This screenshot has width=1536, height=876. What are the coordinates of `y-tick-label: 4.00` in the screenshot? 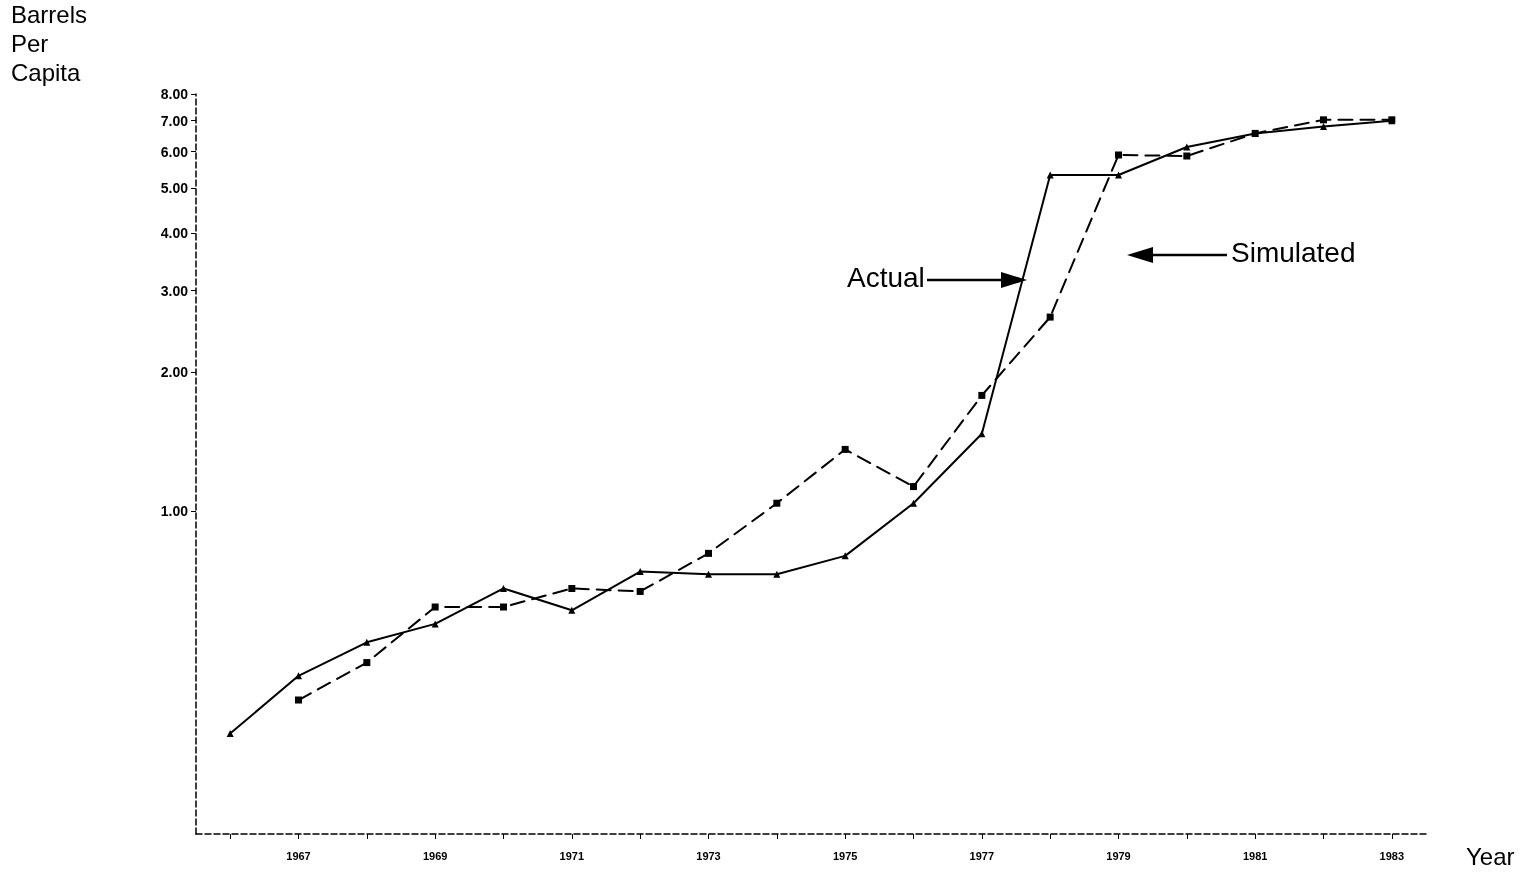 It's located at (174, 232).